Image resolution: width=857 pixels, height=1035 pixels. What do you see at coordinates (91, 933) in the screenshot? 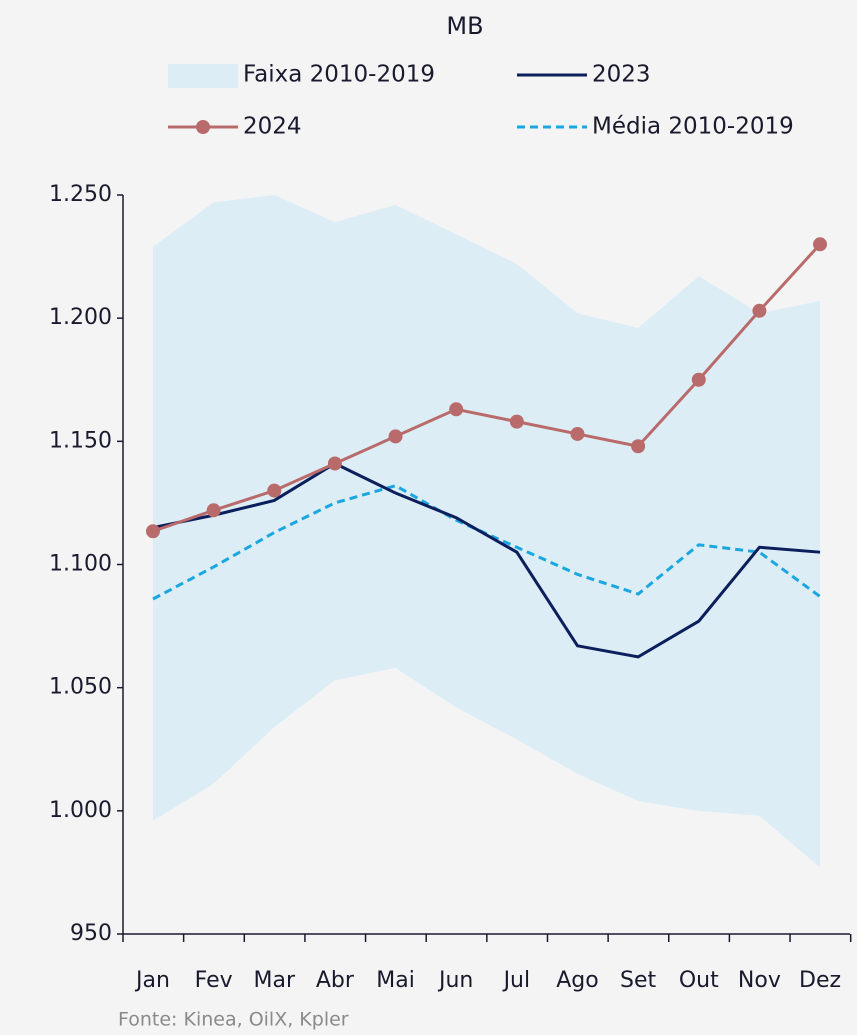
I see `y-tick-label: 950` at bounding box center [91, 933].